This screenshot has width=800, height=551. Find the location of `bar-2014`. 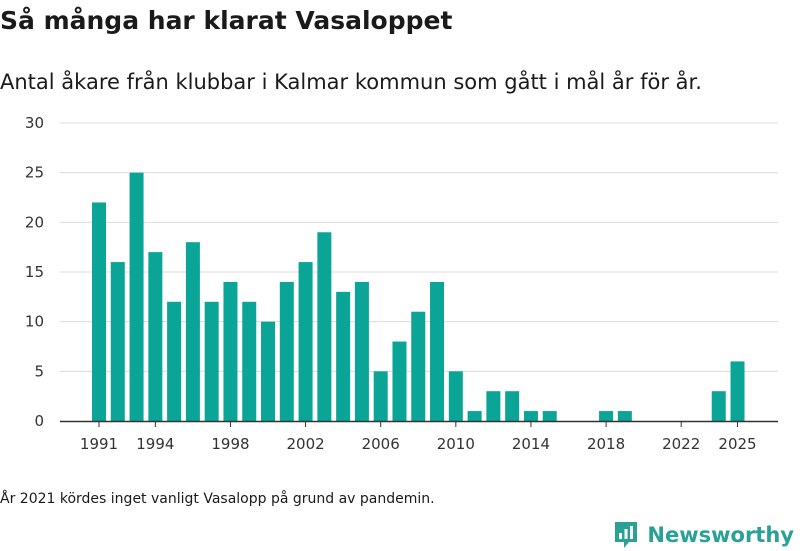

bar-2014 is located at coordinates (530, 416).